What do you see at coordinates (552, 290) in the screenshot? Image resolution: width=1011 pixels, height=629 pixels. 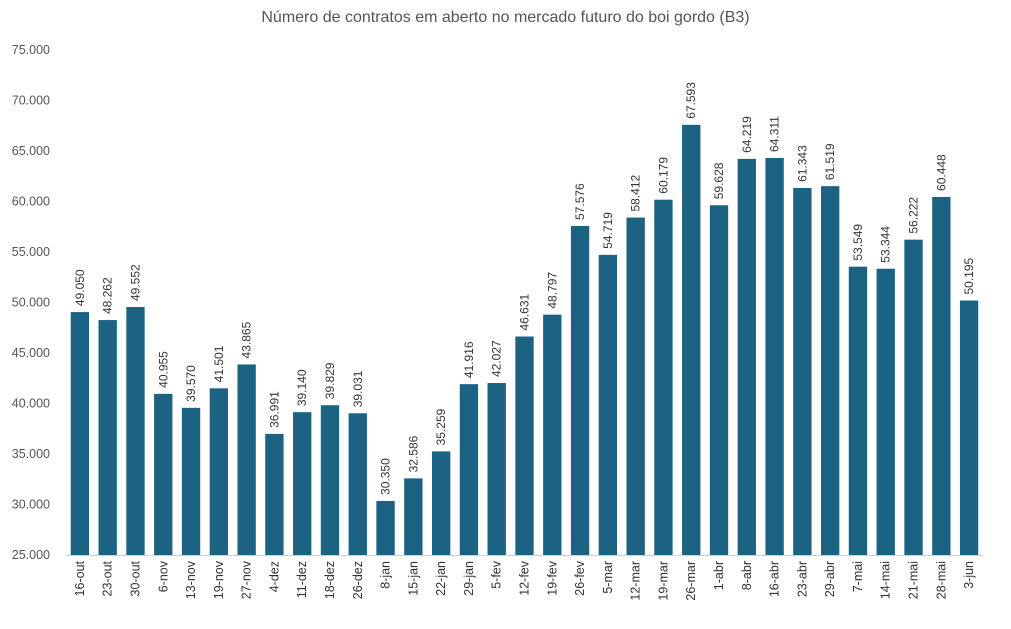 I see `data-label: 48.797` at bounding box center [552, 290].